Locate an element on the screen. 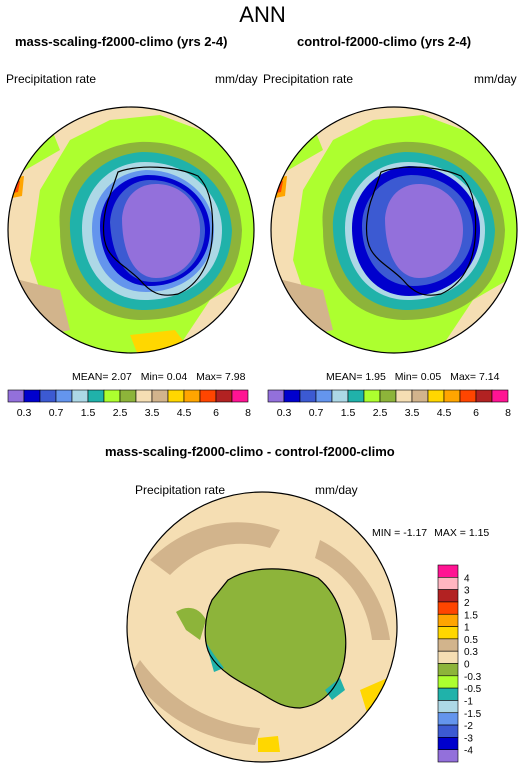 This screenshot has height=770, width=525. panel-1-stats: MEAN= 2.07 Min= 0.04 Max= 7.98 is located at coordinates (158, 377).